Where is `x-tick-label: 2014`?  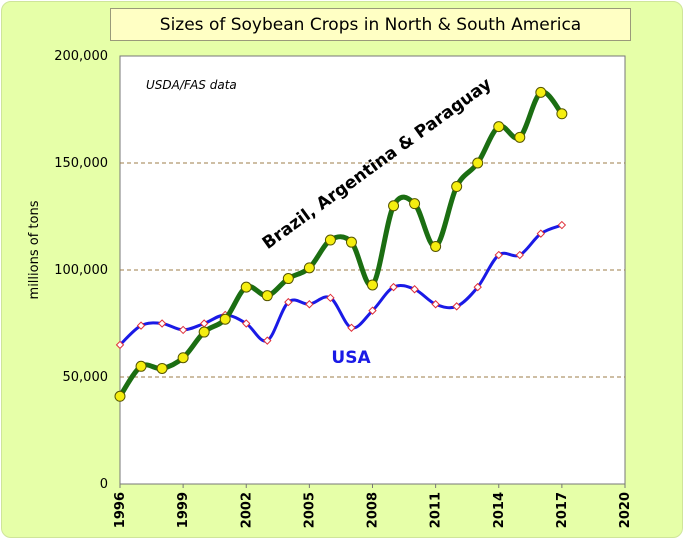 x-tick-label: 2014 is located at coordinates (499, 510).